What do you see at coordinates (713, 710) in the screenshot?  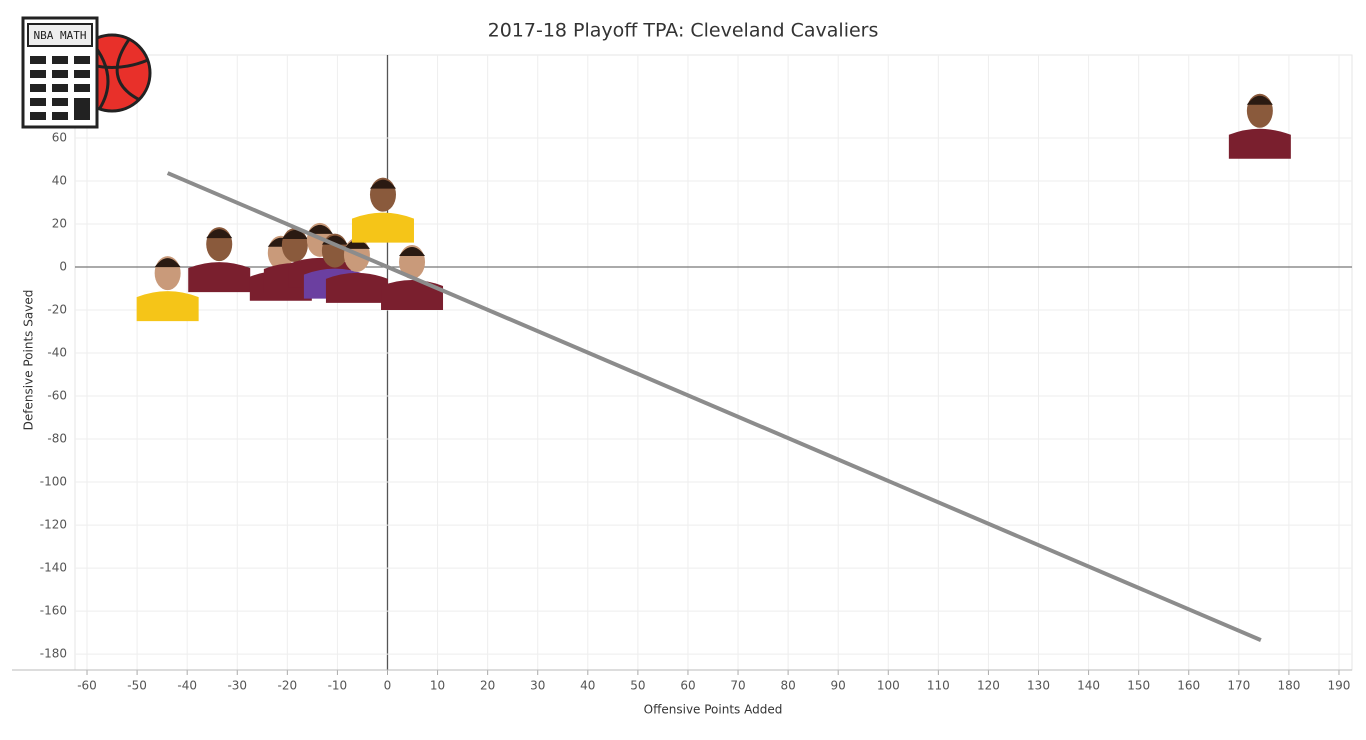 I see `x-axis-title: Offensive Points Added` at bounding box center [713, 710].